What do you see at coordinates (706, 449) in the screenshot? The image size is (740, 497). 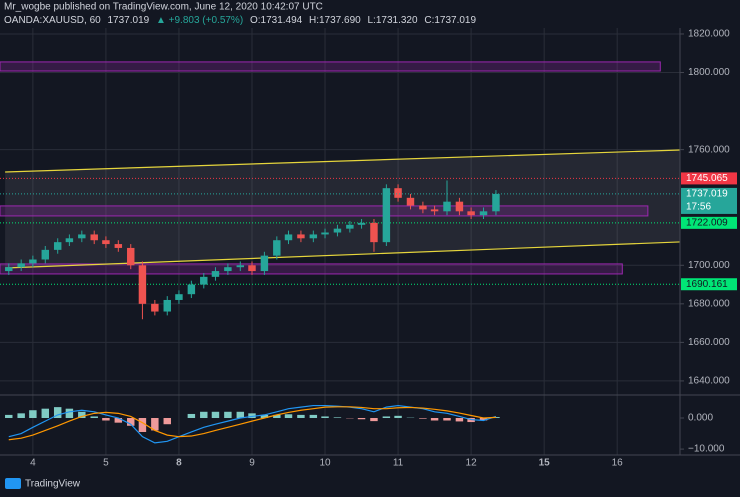 I see `macd-tick-label: −10.000` at bounding box center [706, 449].